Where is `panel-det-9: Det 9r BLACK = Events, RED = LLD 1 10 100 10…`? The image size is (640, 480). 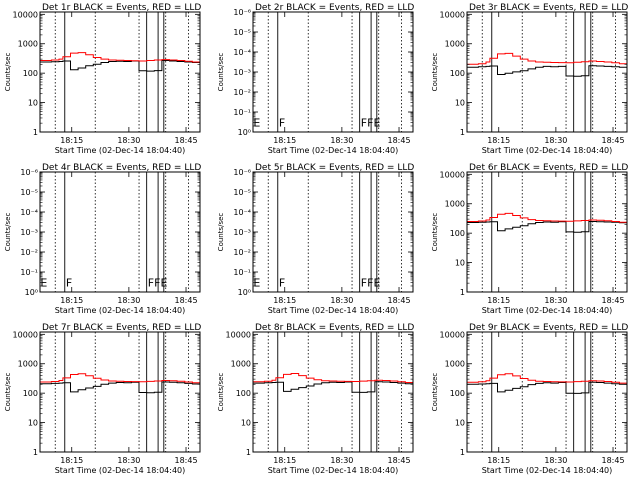
panel-det-9: Det 9r BLACK = Events, RED = LLD 1 10 100 10… is located at coordinates (529, 399).